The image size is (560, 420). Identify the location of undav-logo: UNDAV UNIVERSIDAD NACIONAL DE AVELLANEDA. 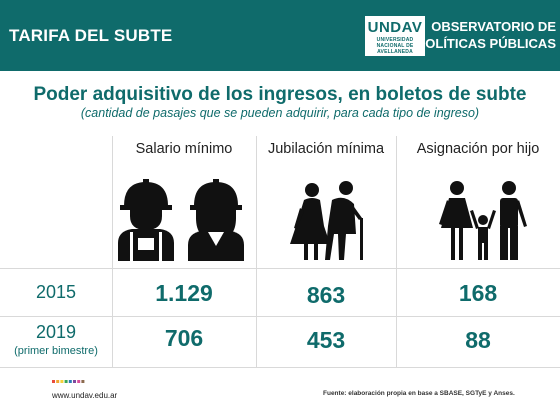
(395, 36).